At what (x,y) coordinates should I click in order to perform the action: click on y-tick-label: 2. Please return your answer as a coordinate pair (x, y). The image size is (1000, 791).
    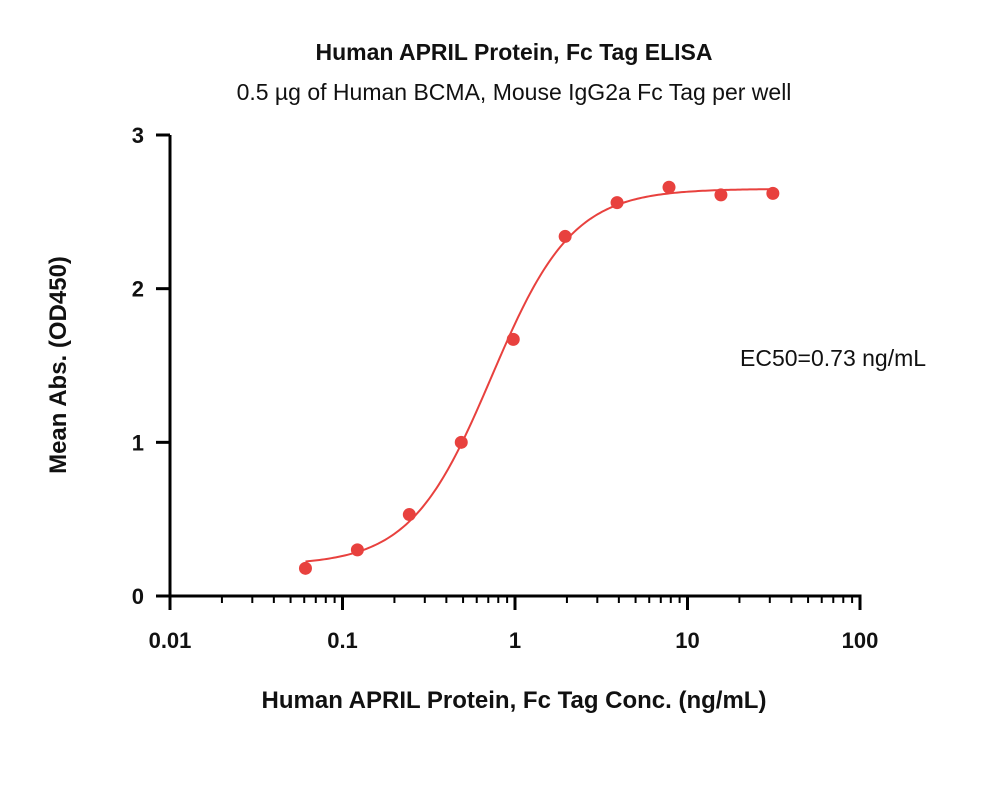
    Looking at the image, I should click on (138, 289).